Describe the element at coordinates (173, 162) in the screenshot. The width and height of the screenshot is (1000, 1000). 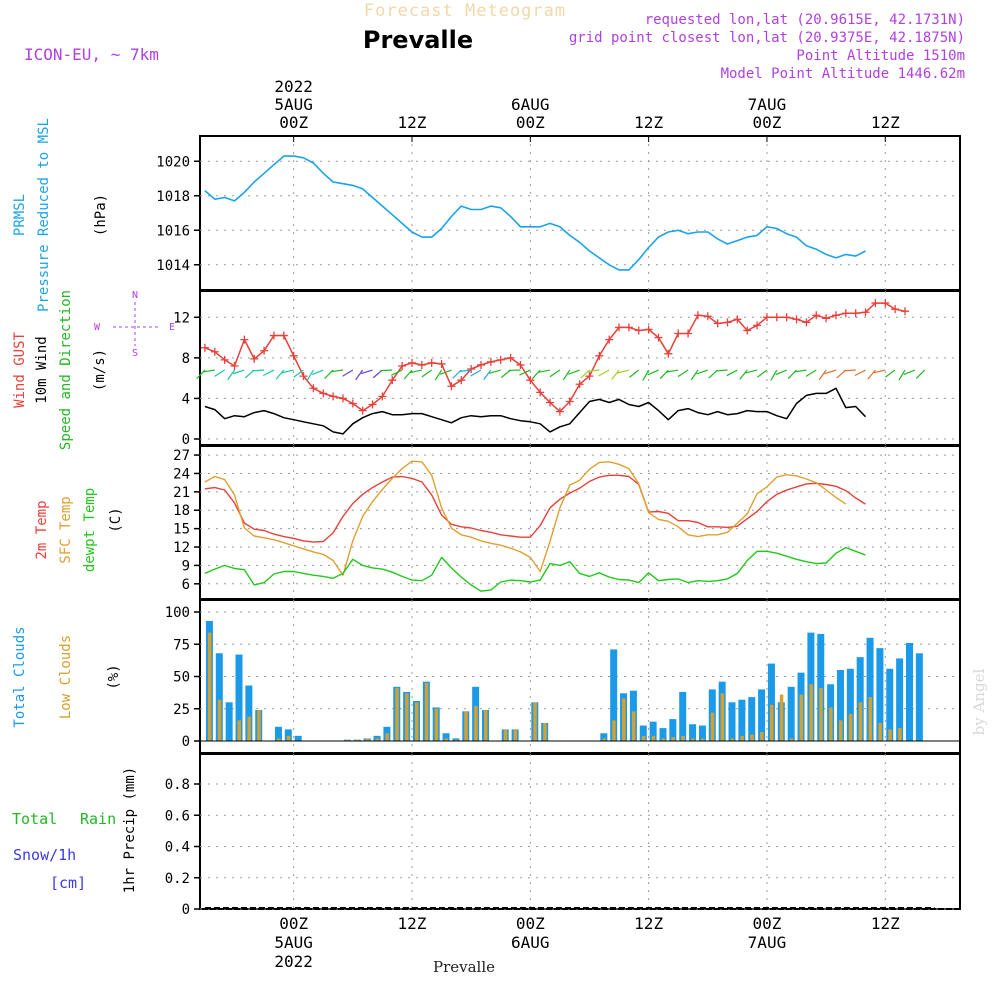
I see `ytick-label: 1020` at that location.